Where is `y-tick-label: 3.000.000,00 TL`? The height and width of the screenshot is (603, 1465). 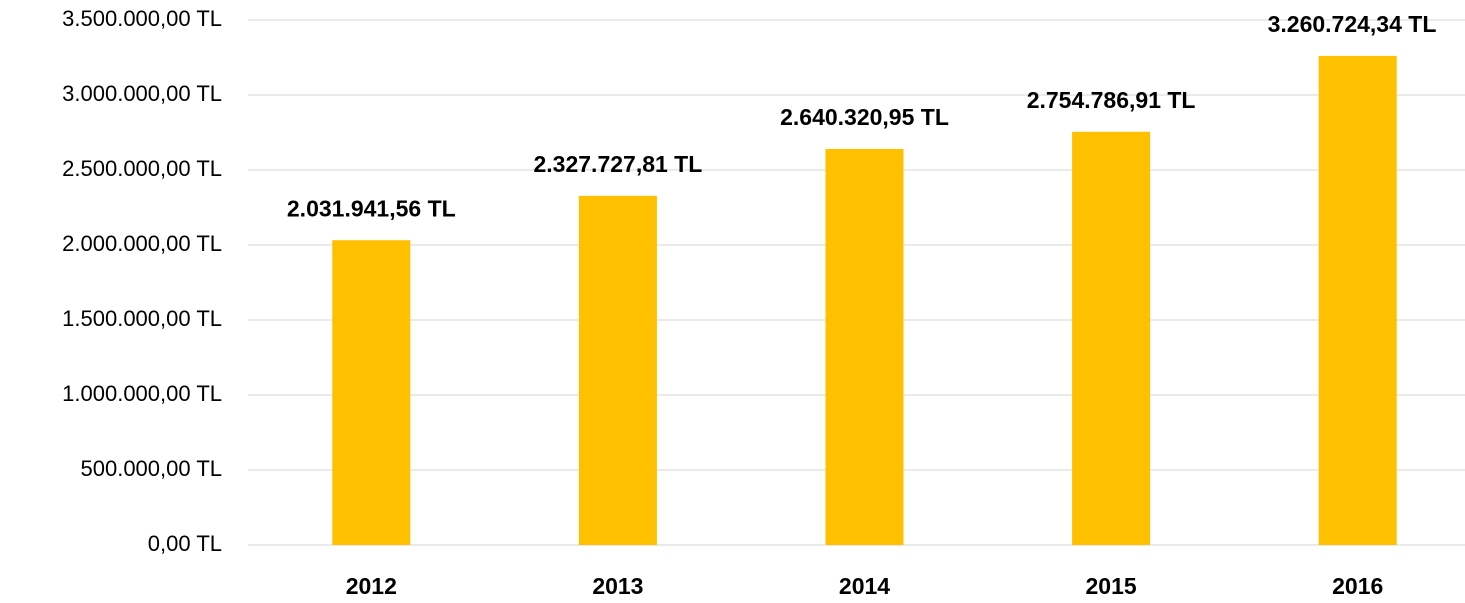
y-tick-label: 3.000.000,00 TL is located at coordinates (142, 93).